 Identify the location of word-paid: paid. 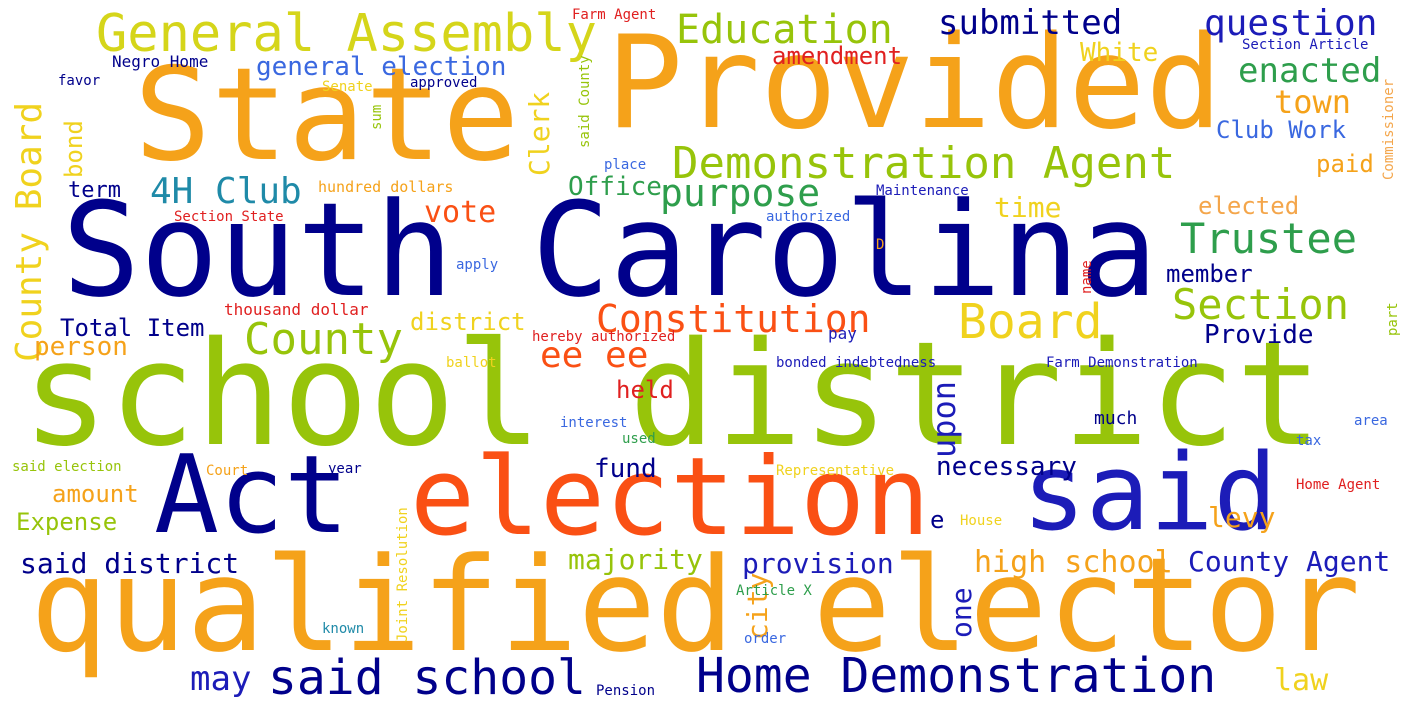
(1345, 164).